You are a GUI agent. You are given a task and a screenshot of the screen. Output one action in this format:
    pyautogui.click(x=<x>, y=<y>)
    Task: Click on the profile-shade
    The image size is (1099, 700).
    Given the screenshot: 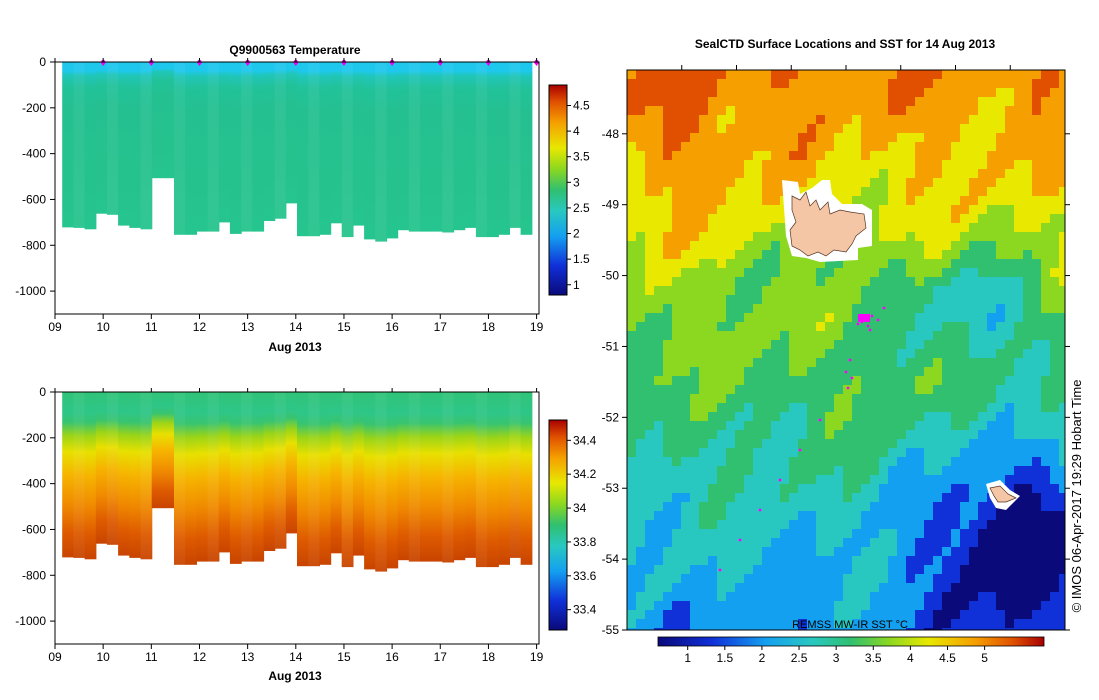 What is the action you would take?
    pyautogui.click(x=180, y=148)
    